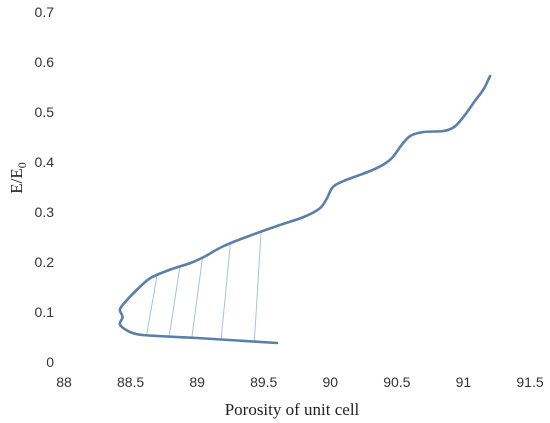  I want to click on y-tick-label: 0.7, so click(45, 12).